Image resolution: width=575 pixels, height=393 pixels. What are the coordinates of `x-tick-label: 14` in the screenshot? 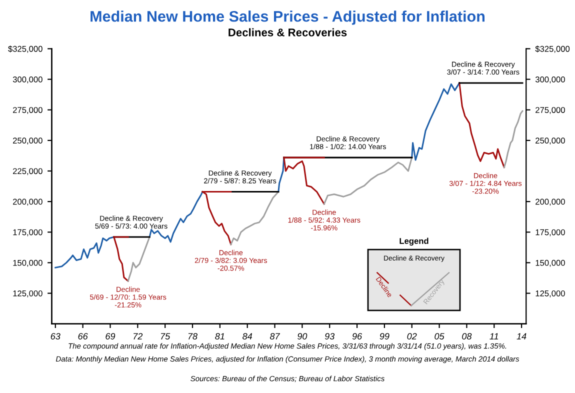 It's located at (521, 336).